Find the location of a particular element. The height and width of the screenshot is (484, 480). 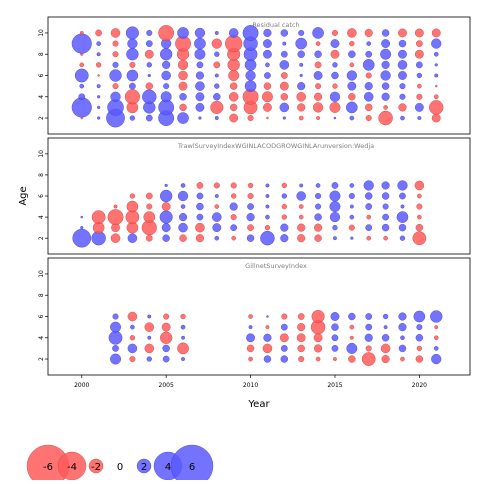

legend-label: -2 is located at coordinates (96, 467).